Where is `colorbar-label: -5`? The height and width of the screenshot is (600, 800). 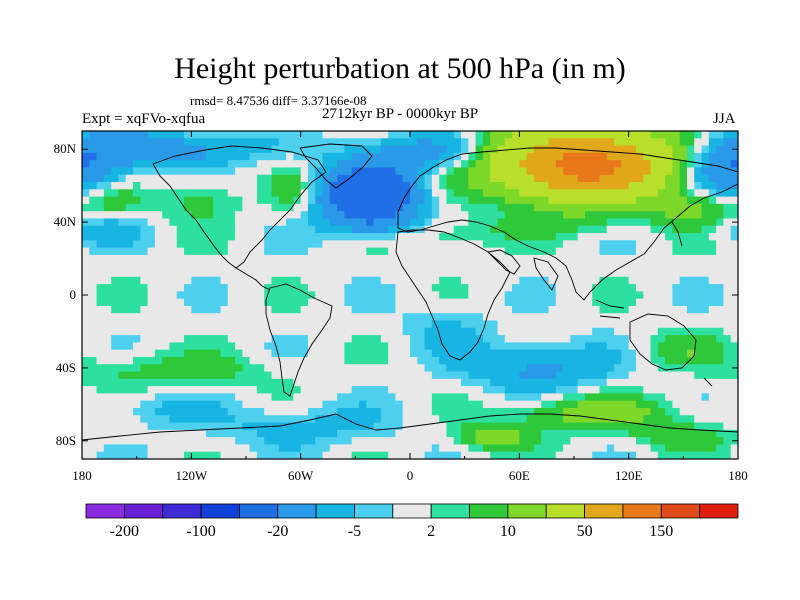
colorbar-label: -5 is located at coordinates (354, 531).